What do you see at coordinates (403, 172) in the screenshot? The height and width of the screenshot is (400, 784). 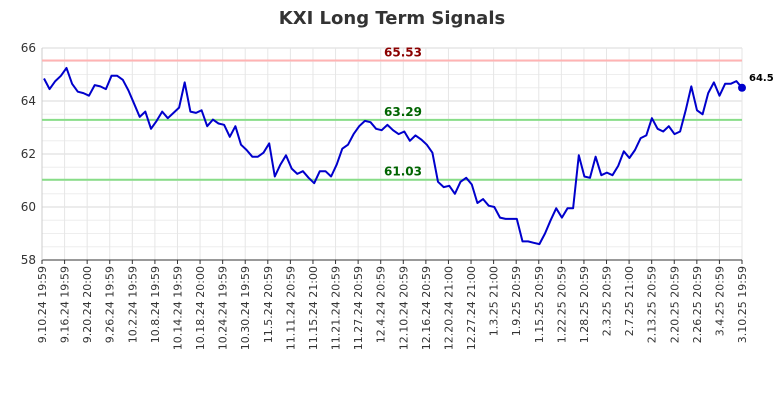 I see `reference-line-label: 61.03` at bounding box center [403, 172].